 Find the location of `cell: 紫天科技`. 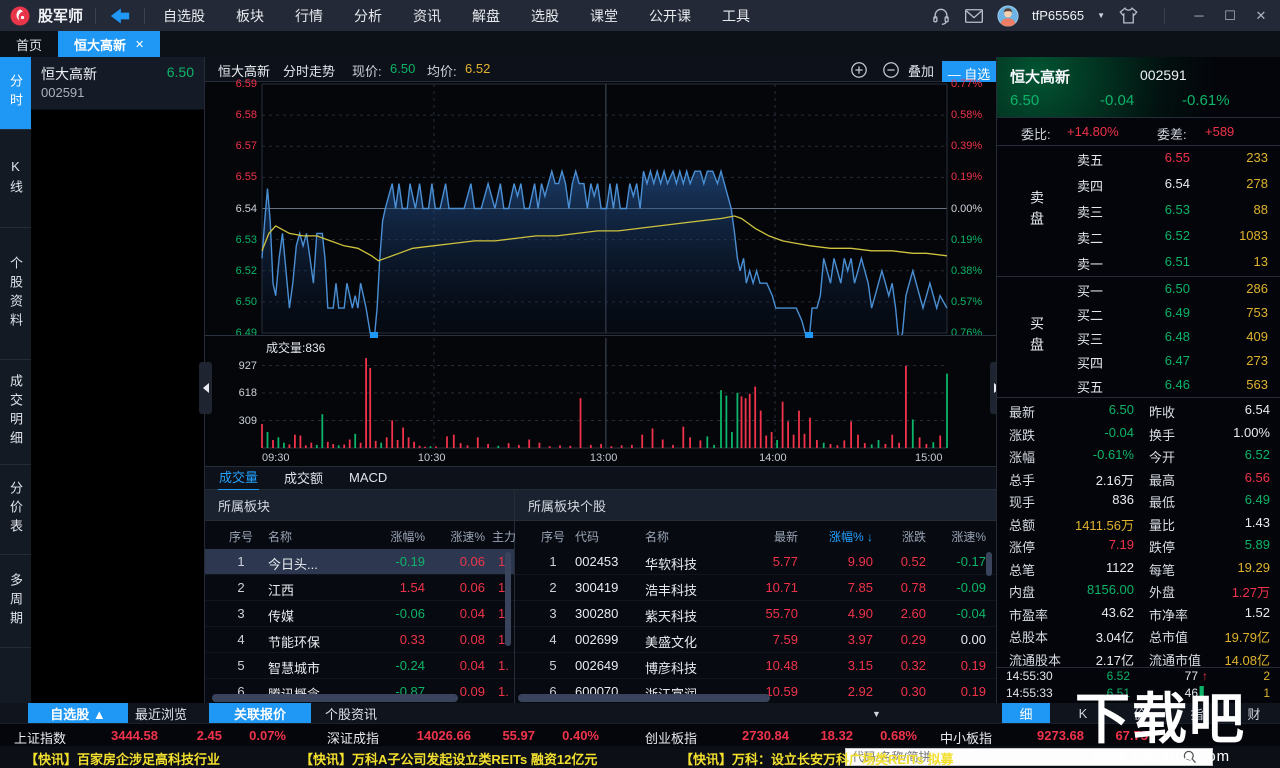

cell: 紫天科技 is located at coordinates (671, 616).